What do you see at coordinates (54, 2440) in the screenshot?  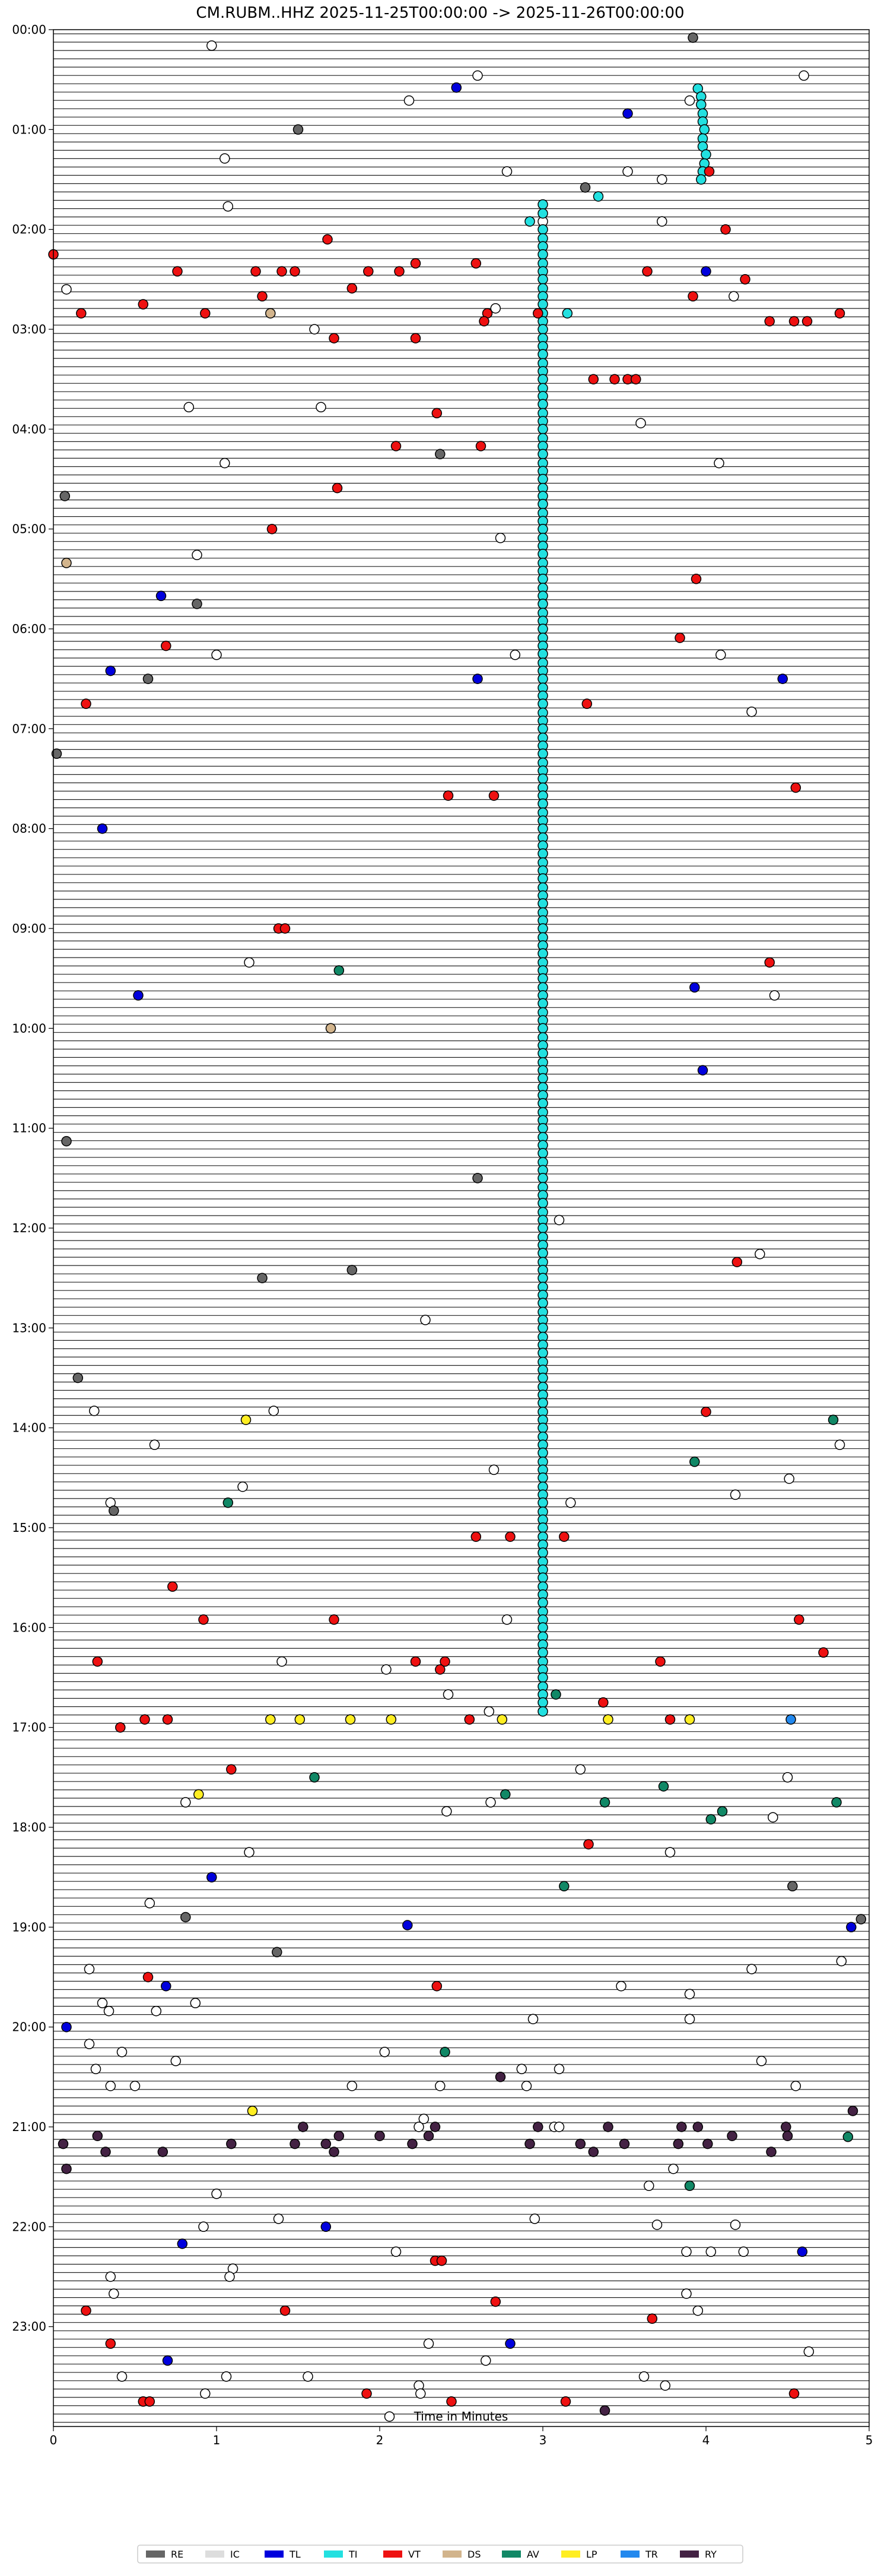 I see `x-tick-label: 0` at bounding box center [54, 2440].